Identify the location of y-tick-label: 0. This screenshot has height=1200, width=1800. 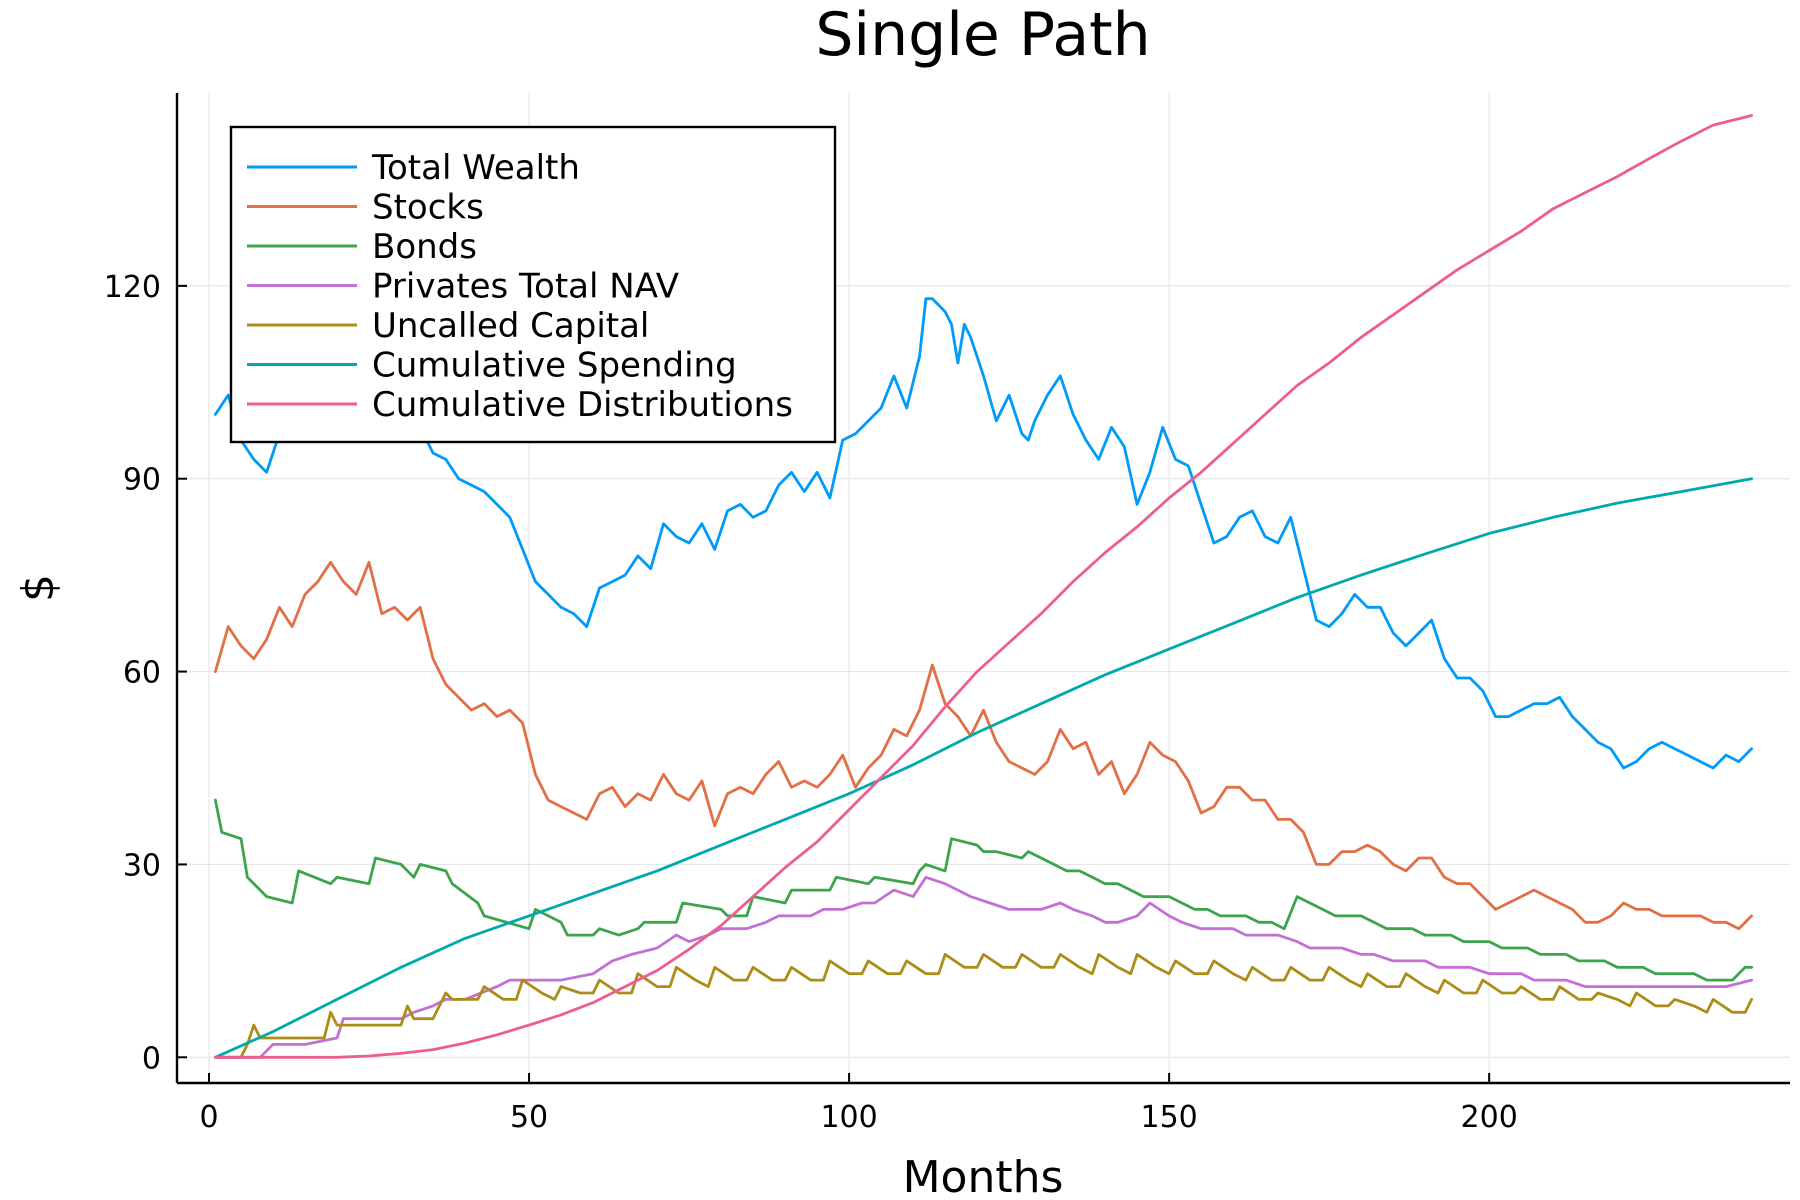
(151, 1058).